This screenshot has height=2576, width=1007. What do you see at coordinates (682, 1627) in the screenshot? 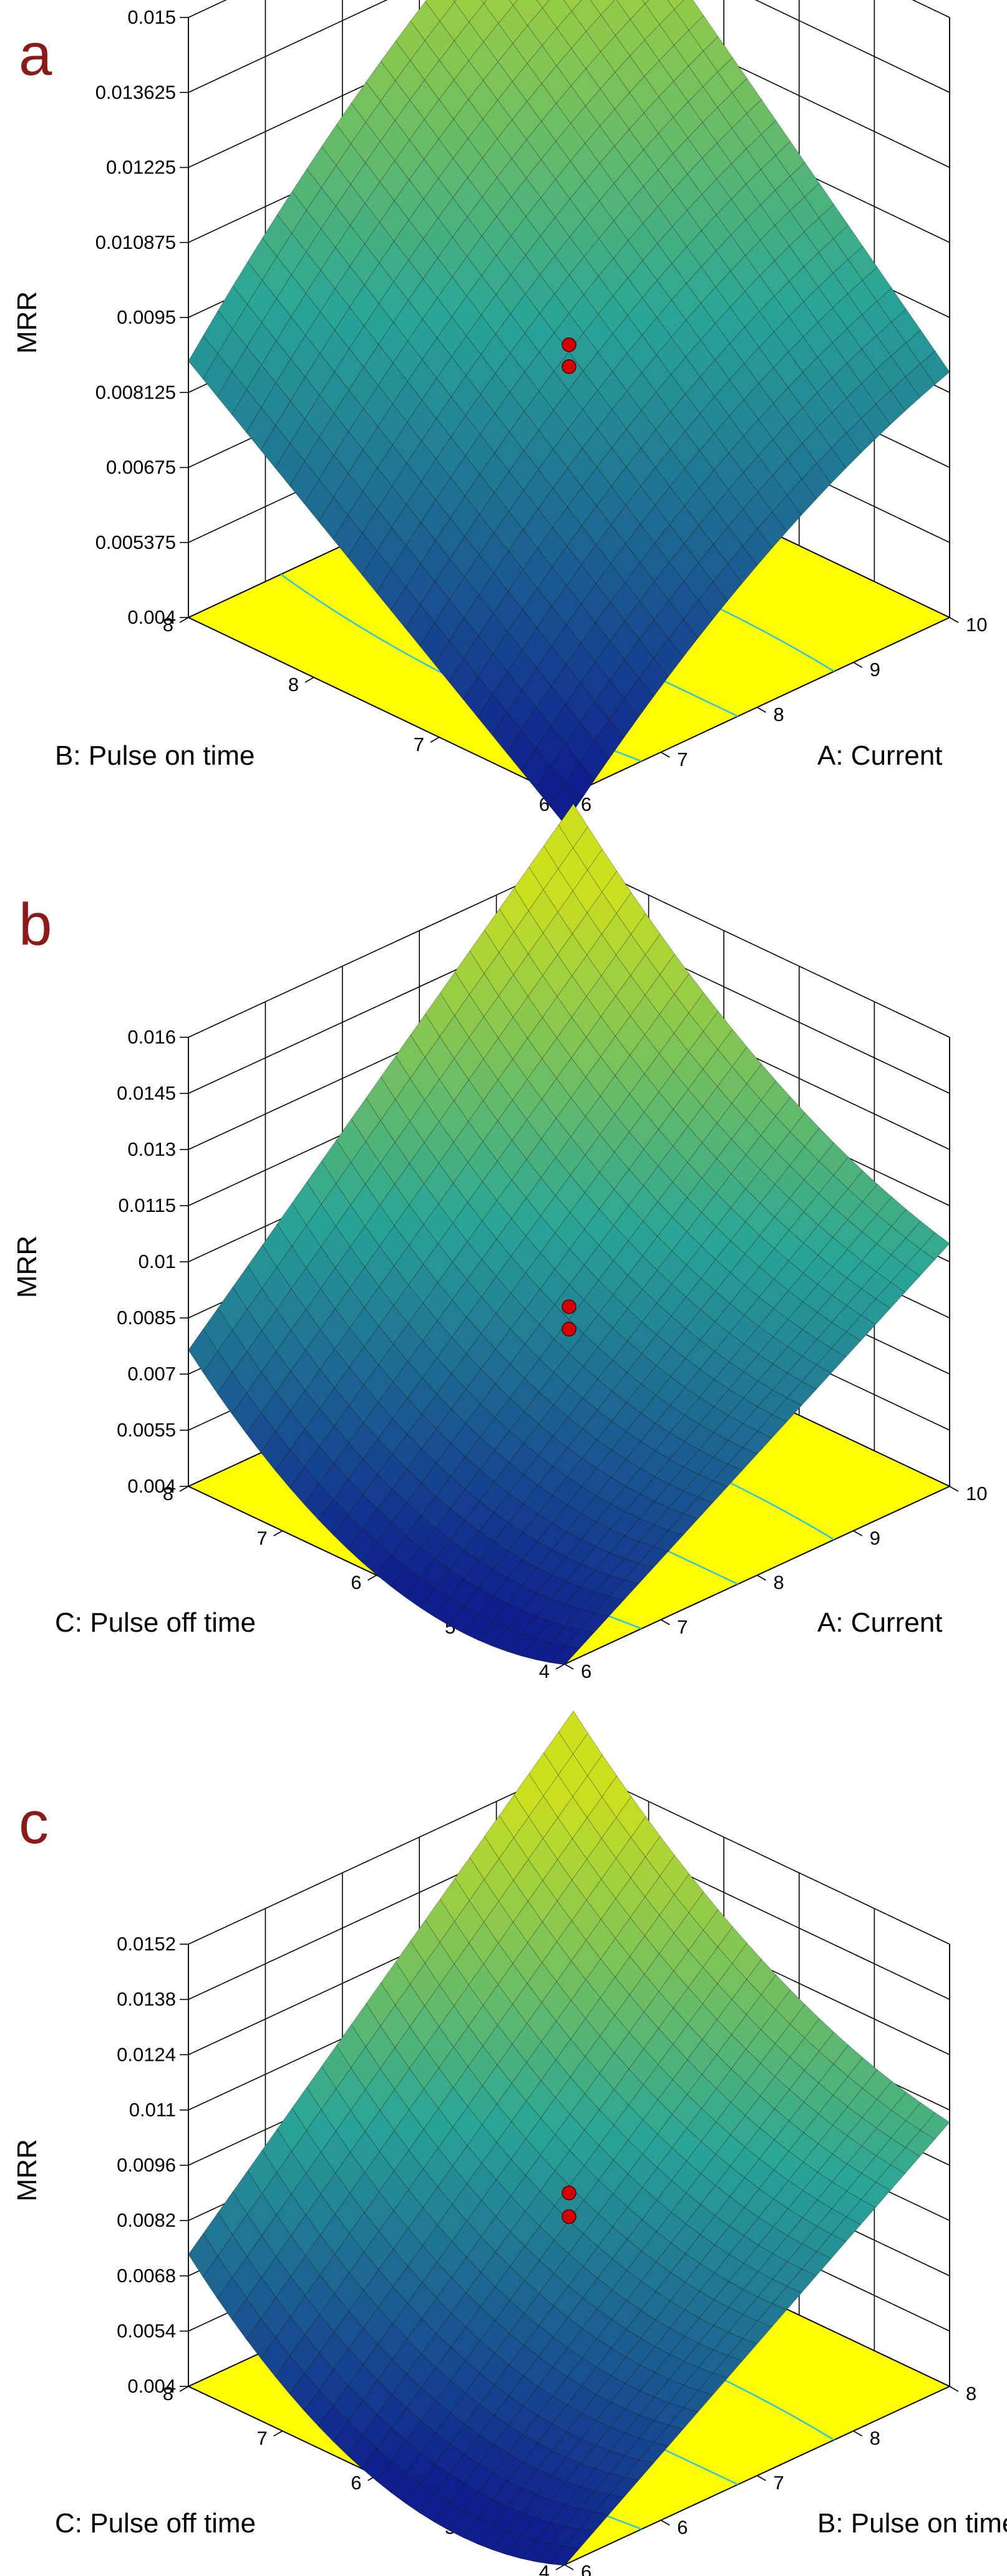
I see `x-tick-label: 7` at bounding box center [682, 1627].